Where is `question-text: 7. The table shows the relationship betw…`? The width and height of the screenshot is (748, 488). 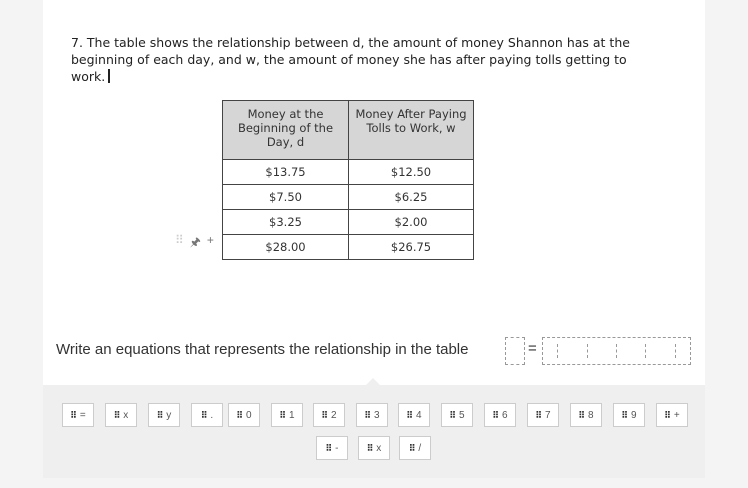 question-text: 7. The table shows the relationship betw… is located at coordinates (350, 59).